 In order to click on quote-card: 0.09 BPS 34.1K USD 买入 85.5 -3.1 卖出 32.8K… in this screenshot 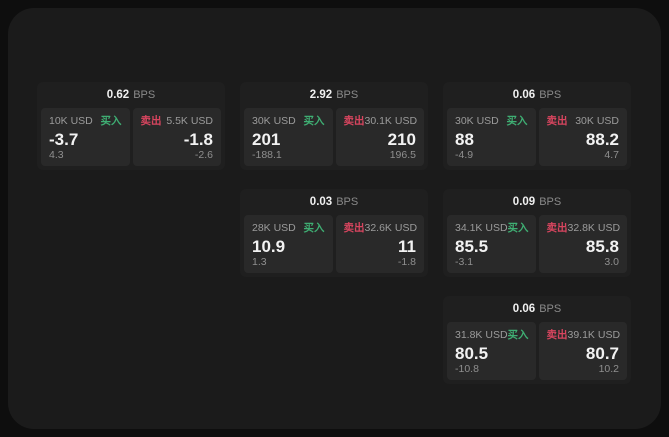, I will do `click(537, 233)`.